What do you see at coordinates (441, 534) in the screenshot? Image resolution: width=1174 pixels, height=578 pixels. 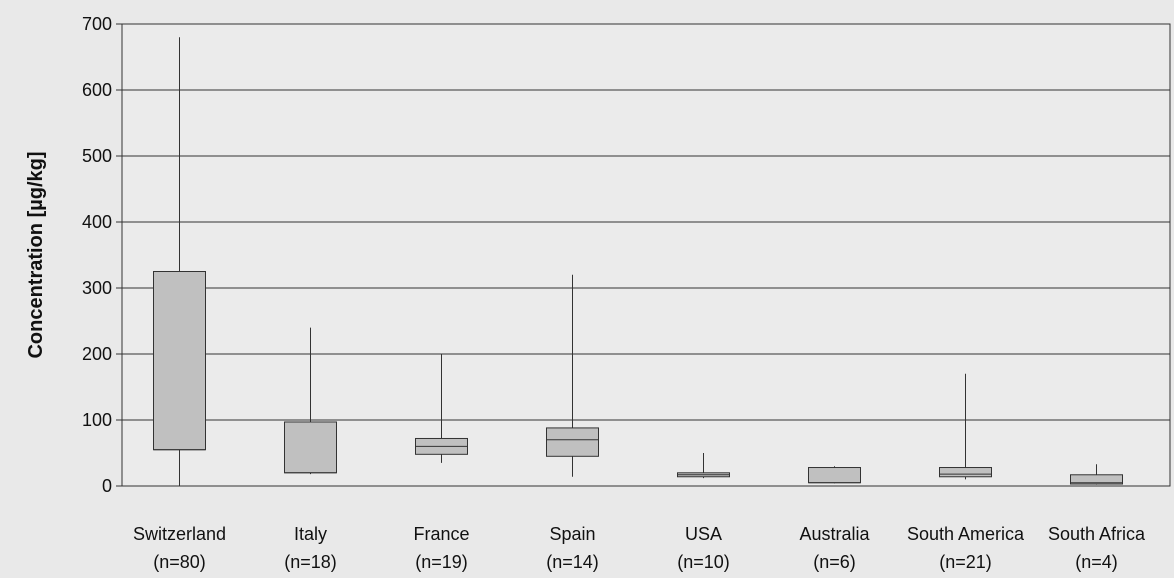 I see `category-label: France` at bounding box center [441, 534].